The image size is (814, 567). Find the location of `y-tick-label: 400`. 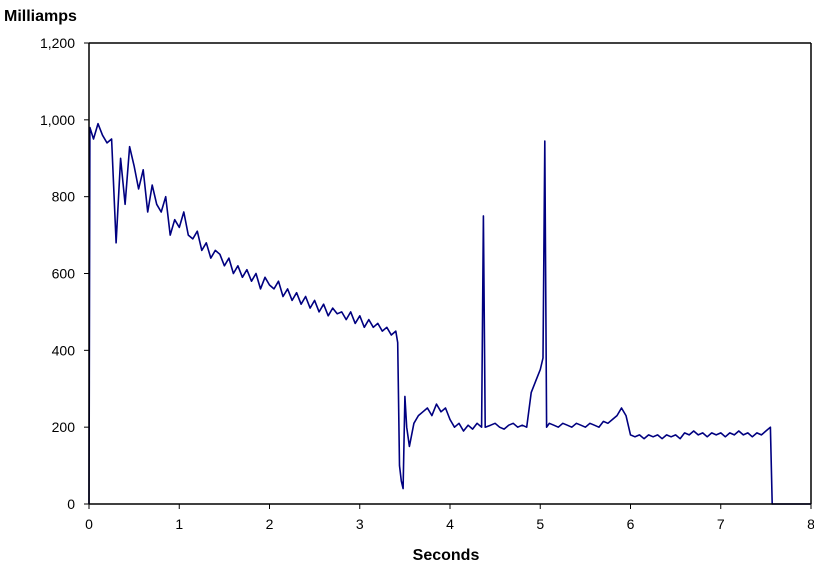

y-tick-label: 400 is located at coordinates (64, 350).